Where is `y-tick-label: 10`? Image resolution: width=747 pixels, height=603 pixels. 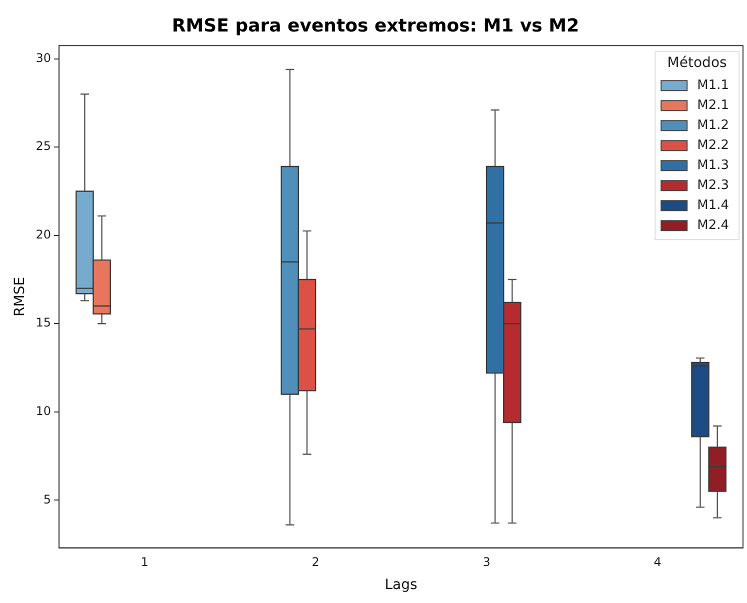 y-tick-label: 10 is located at coordinates (44, 411).